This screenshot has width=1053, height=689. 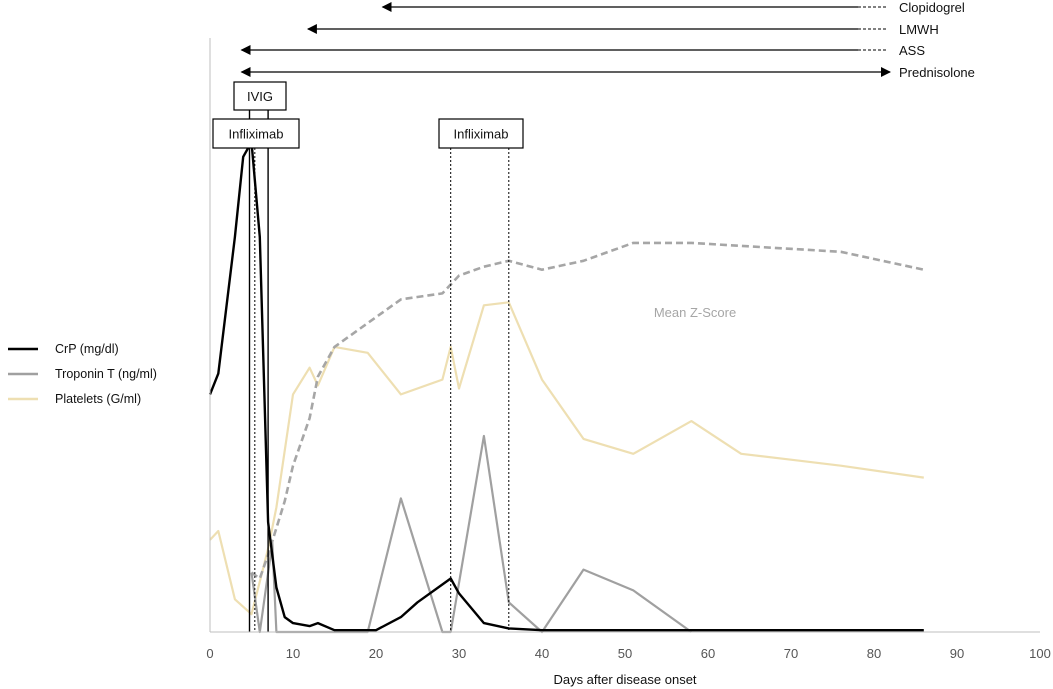 I want to click on legend-label-platelets-g-ml: Platelets (G/ml), so click(x=98, y=399).